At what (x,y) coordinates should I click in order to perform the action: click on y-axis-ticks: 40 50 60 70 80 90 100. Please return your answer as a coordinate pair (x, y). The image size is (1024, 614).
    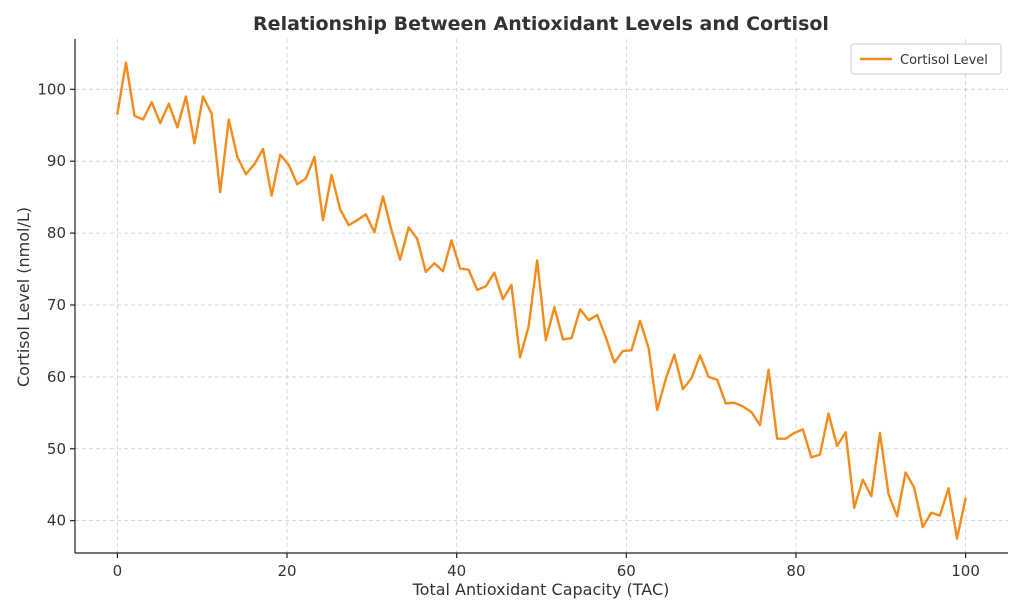
    Looking at the image, I should click on (56, 305).